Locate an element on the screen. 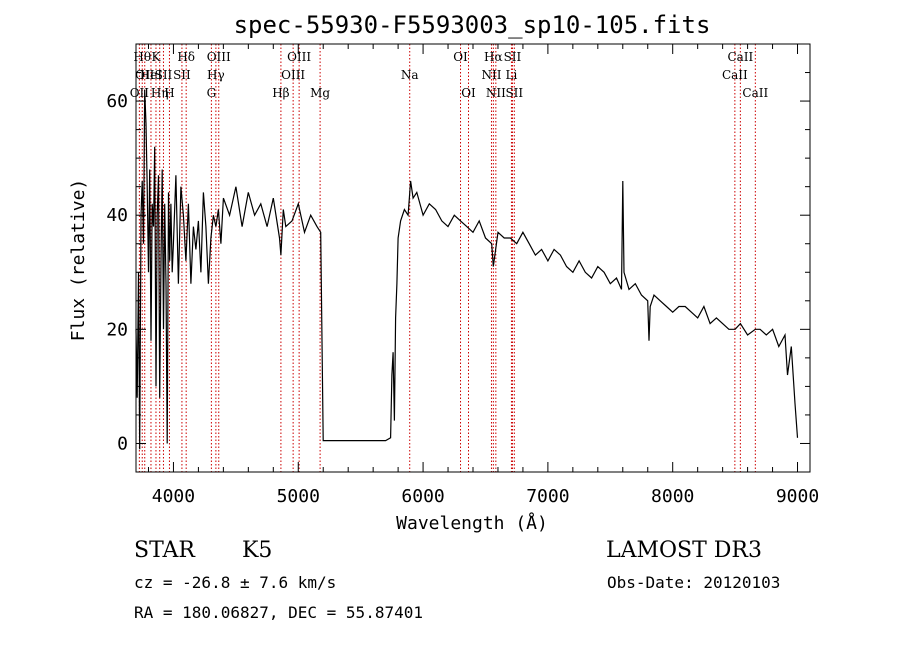  line-label-13: Hβ is located at coordinates (280, 93).